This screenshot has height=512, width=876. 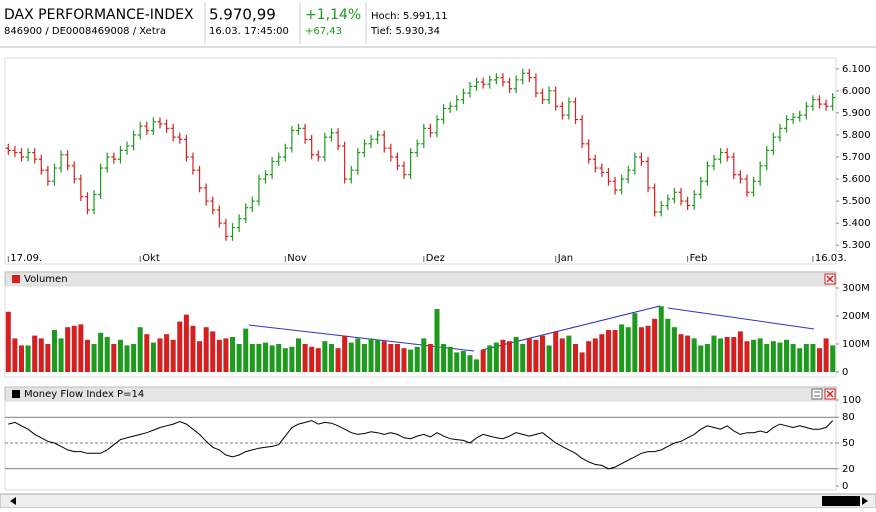 What do you see at coordinates (26, 258) in the screenshot?
I see `x-tick-label: 17.09.` at bounding box center [26, 258].